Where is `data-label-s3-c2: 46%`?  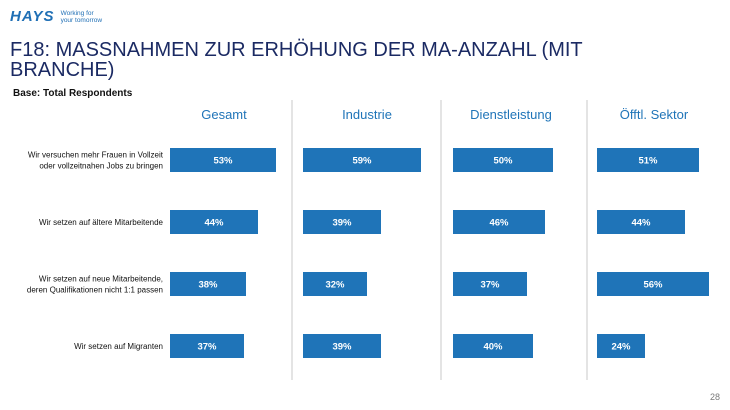 data-label-s3-c2: 46% is located at coordinates (499, 223).